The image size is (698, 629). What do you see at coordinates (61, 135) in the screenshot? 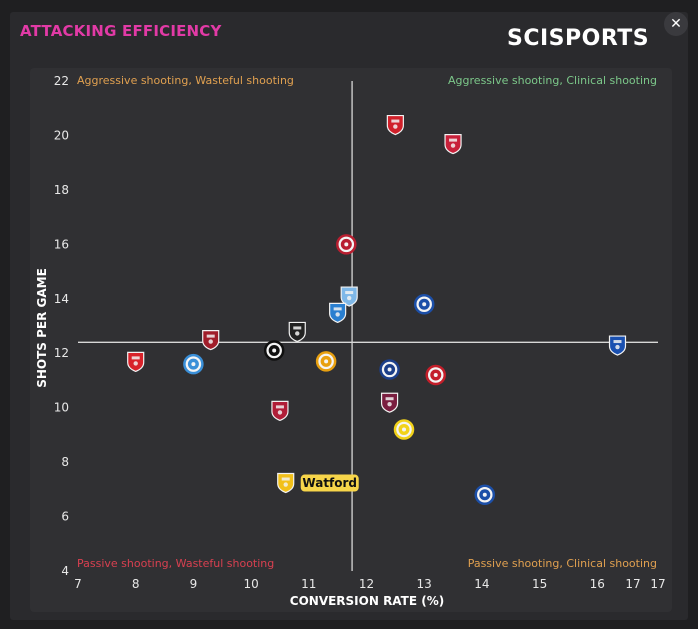
I see `y-tick-label: 20` at bounding box center [61, 135].